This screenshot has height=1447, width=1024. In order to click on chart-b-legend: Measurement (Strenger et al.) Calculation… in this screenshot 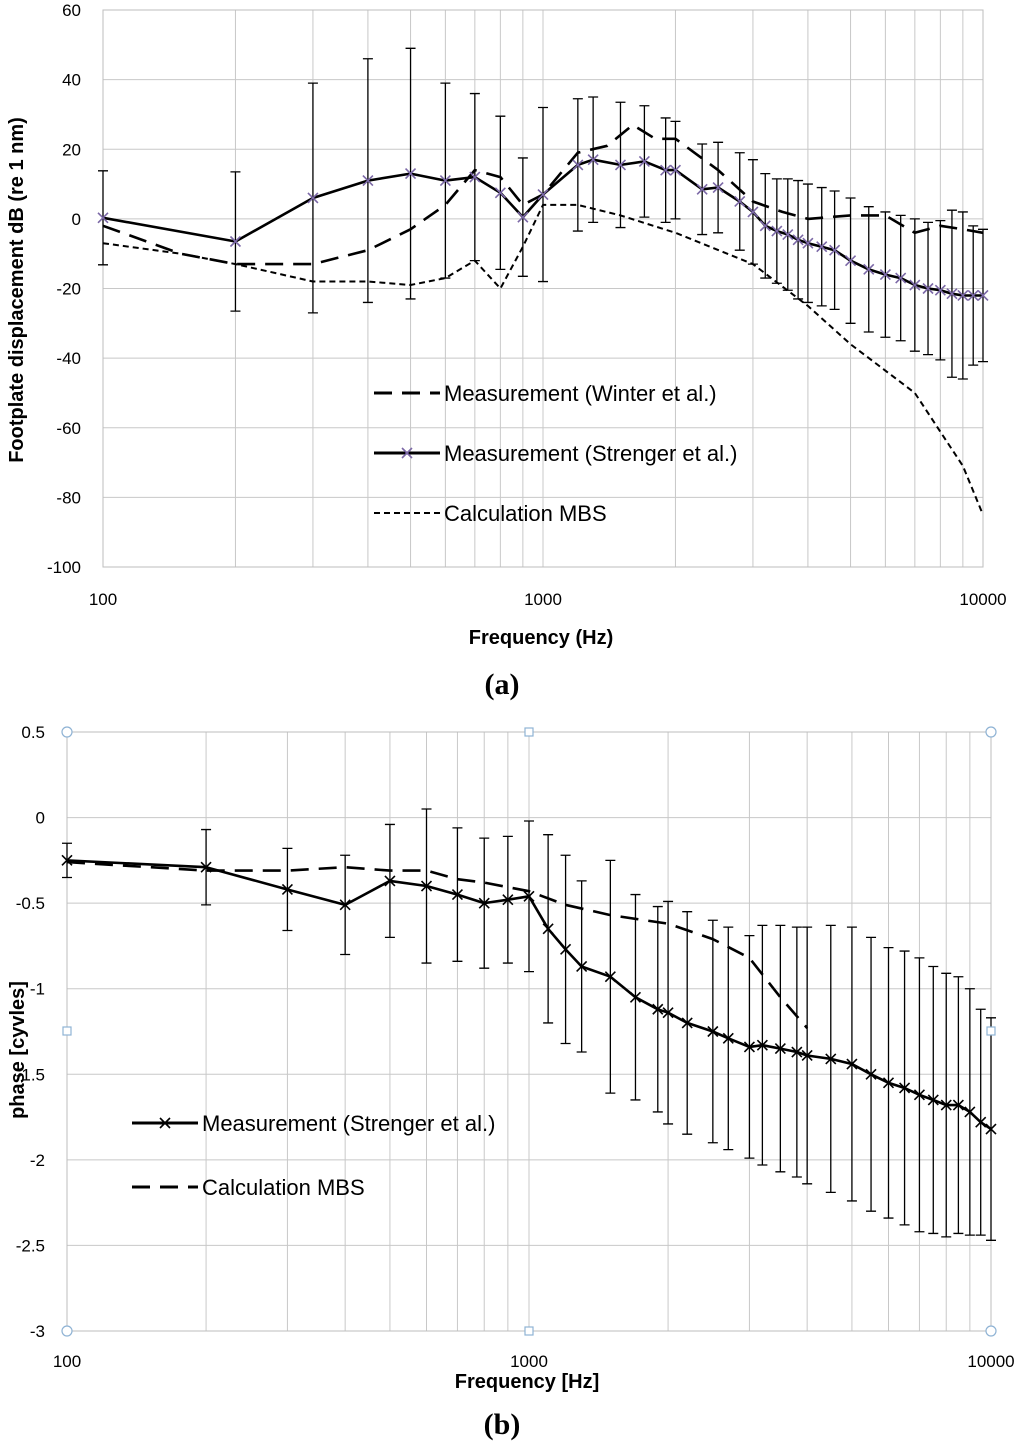, I will do `click(313, 1155)`.